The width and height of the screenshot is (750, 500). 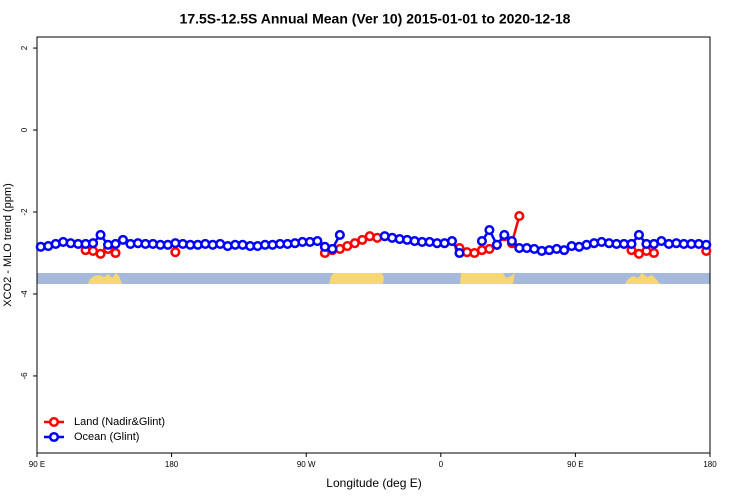 What do you see at coordinates (306, 464) in the screenshot?
I see `x-tick-label: 90 W` at bounding box center [306, 464].